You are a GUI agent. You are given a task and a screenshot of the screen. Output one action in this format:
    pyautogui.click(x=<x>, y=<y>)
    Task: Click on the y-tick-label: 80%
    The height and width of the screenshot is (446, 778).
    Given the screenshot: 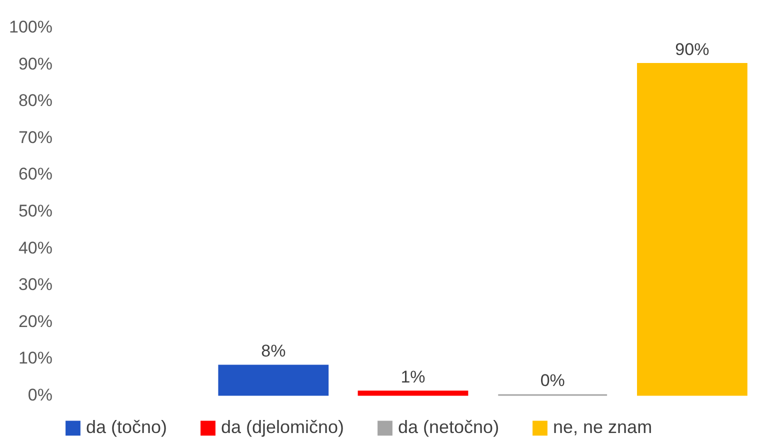 What is the action you would take?
    pyautogui.click(x=35, y=100)
    